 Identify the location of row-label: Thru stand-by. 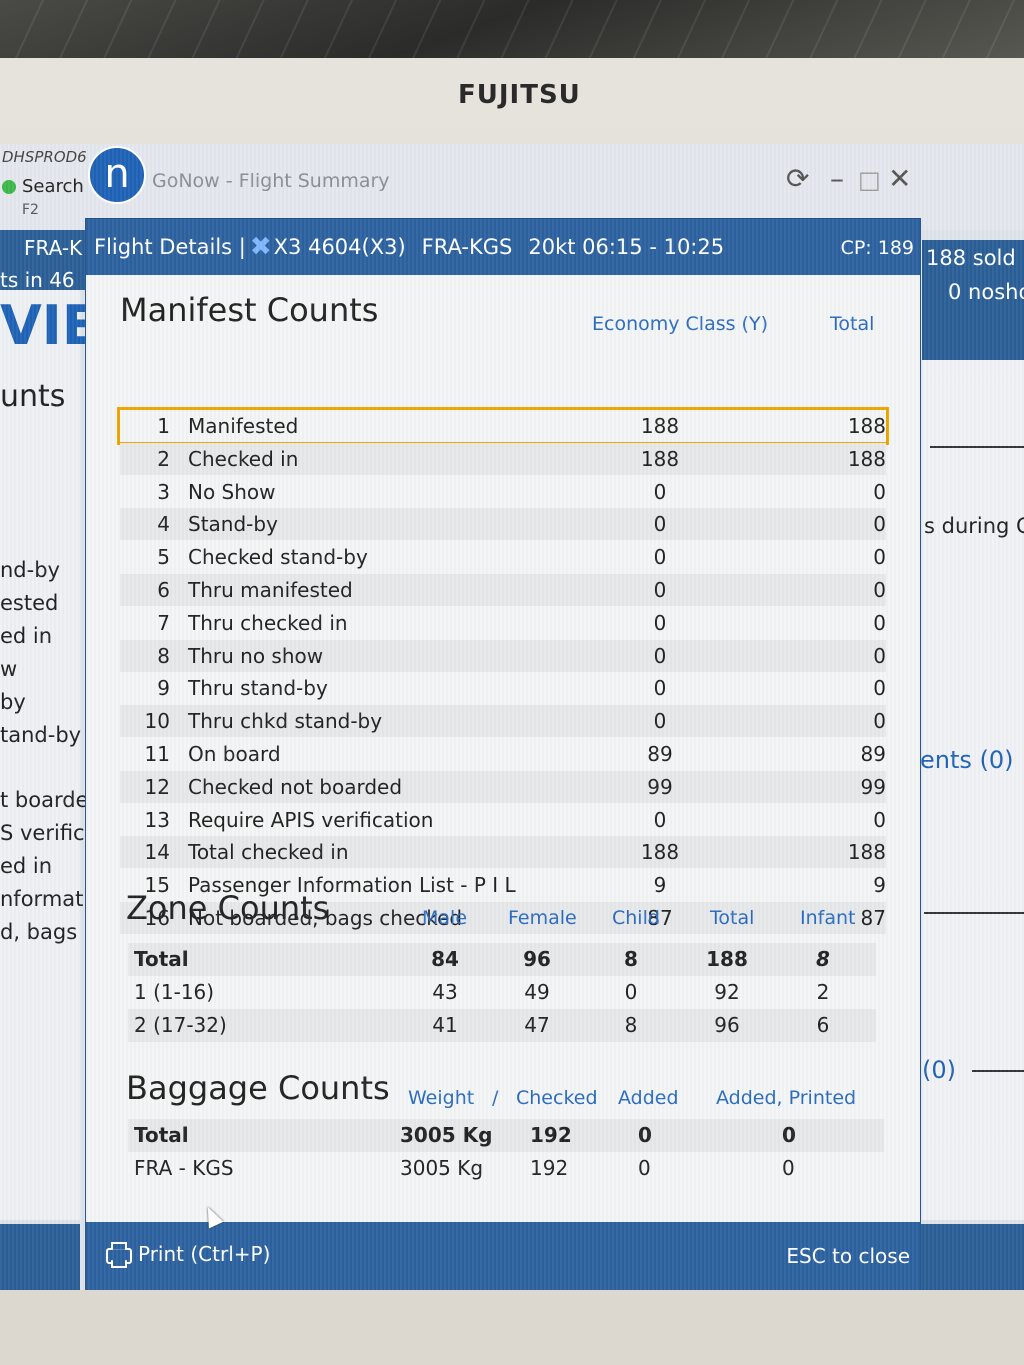
(258, 688).